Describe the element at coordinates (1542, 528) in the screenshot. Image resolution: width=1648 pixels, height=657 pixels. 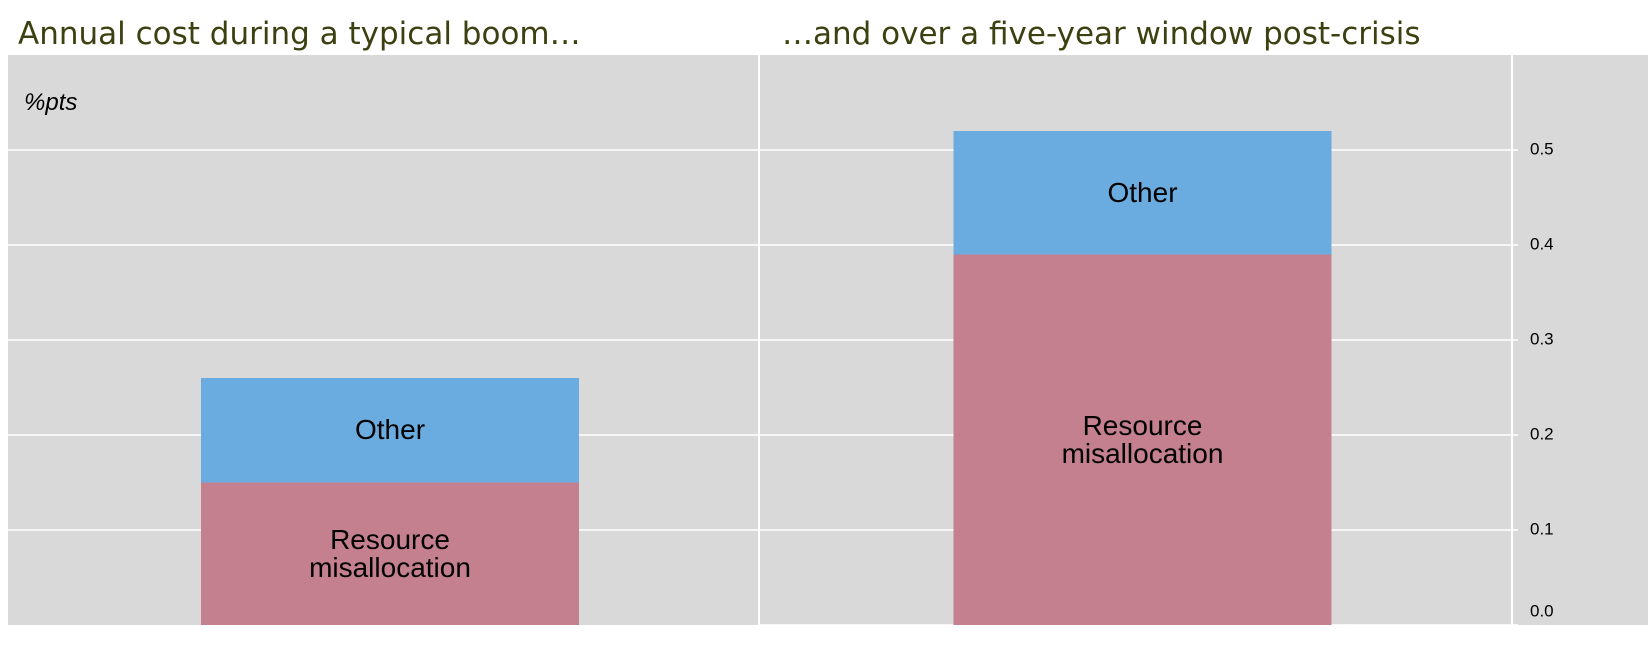
I see `y-tick-label: 0.1` at that location.